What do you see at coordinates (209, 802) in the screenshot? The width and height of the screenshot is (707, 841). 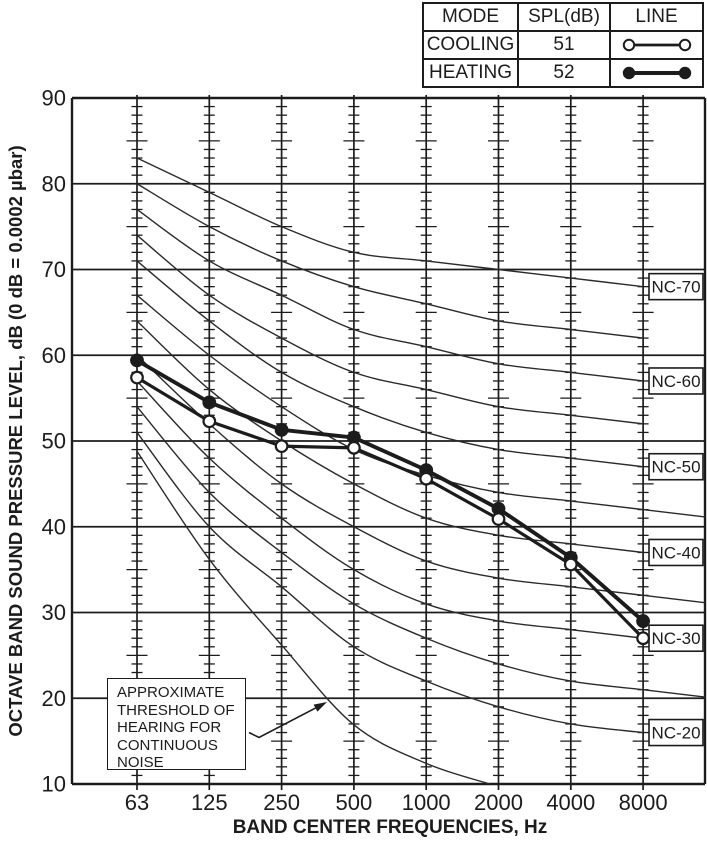 I see `x-tick-label: 125` at bounding box center [209, 802].